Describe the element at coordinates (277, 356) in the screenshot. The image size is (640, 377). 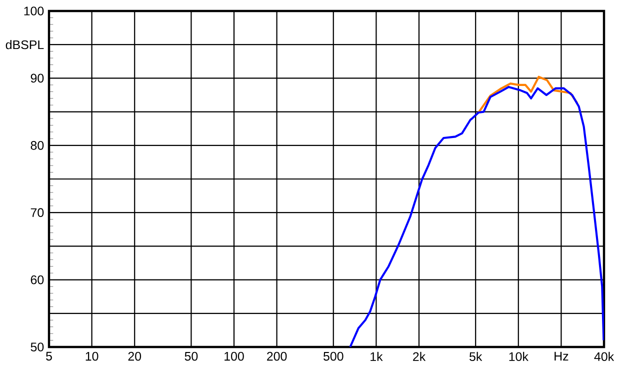
I see `x-tick-label: 200` at that location.